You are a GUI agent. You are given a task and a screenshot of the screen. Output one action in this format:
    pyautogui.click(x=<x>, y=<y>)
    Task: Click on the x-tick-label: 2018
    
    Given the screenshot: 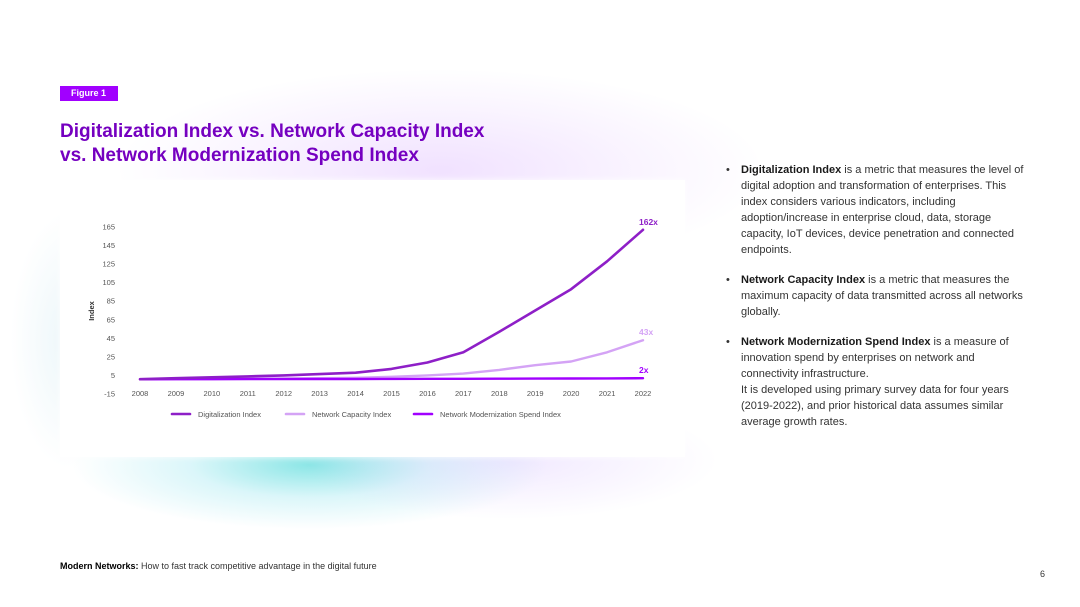 What is the action you would take?
    pyautogui.click(x=499, y=393)
    